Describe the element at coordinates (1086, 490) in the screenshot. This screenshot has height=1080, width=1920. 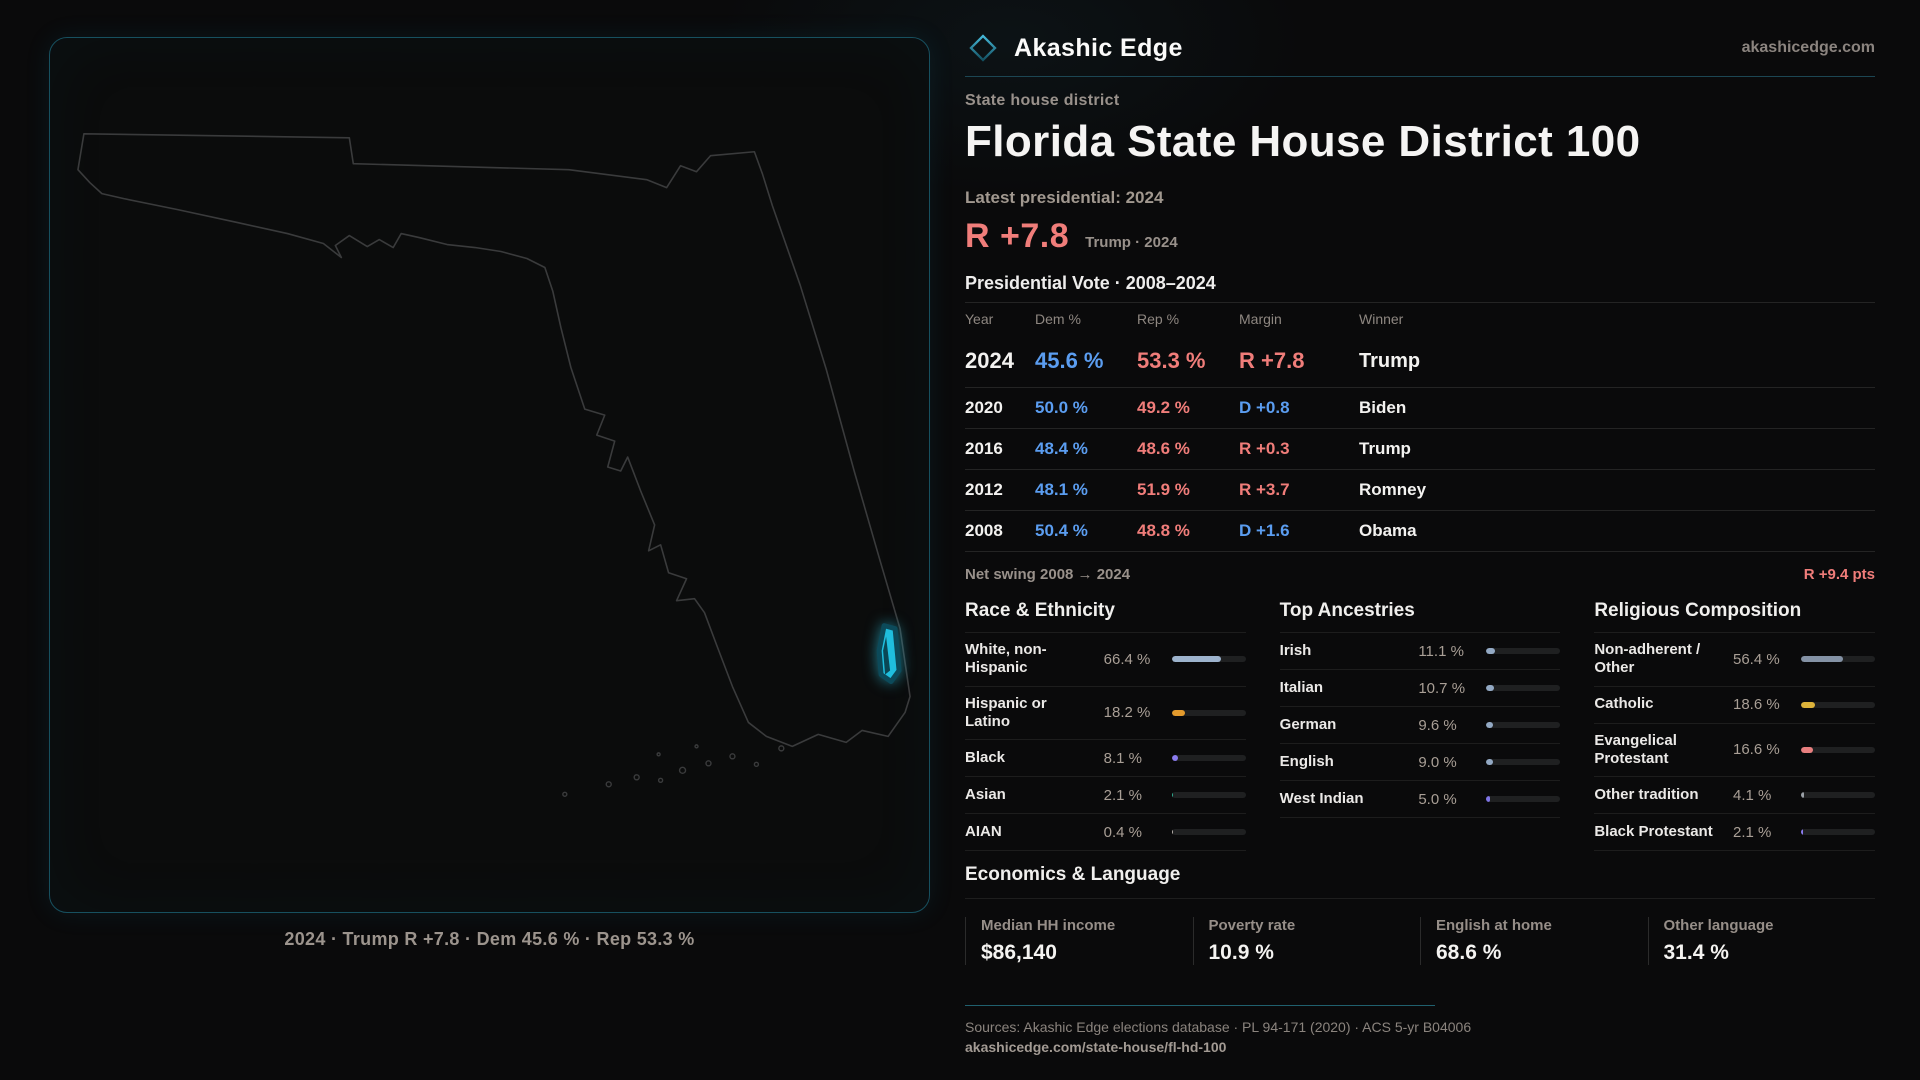
I see `cell-dem: 48.1 %` at that location.